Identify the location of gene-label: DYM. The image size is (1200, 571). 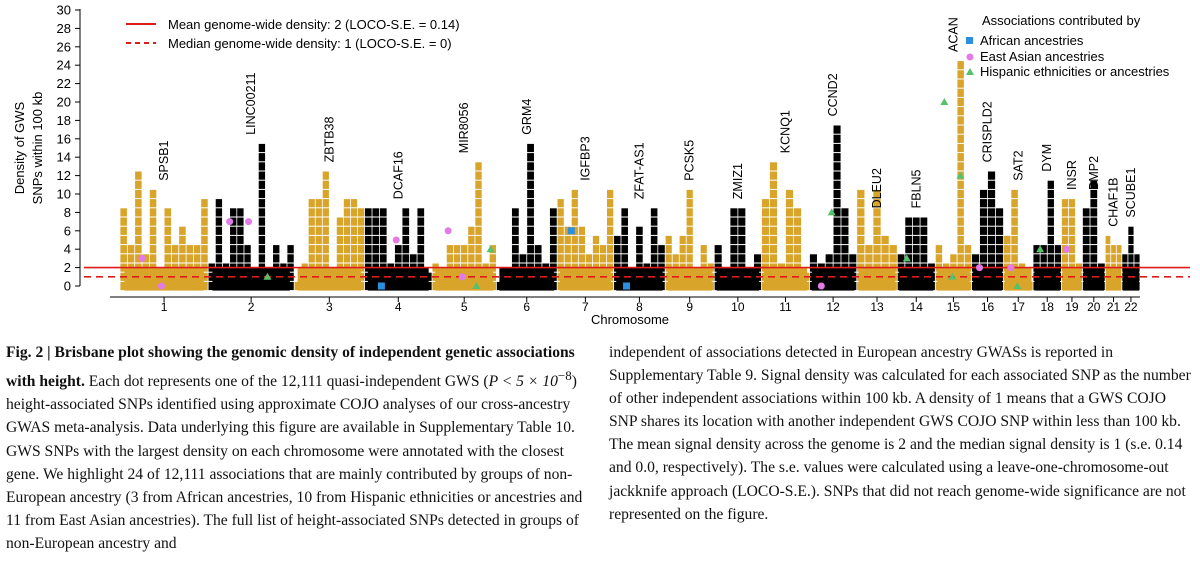
(1047, 158).